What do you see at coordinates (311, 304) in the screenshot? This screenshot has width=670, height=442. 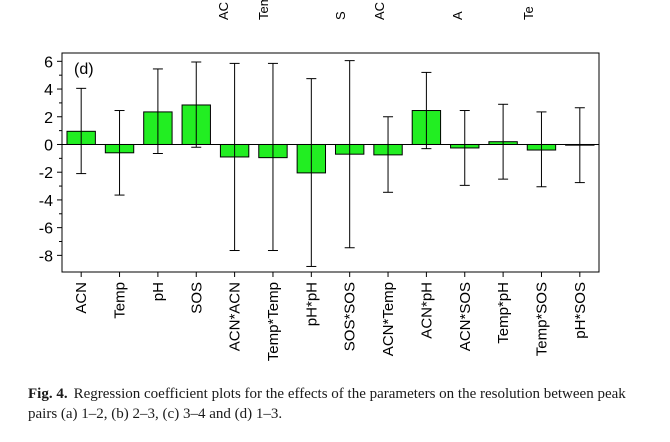 I see `x-tick-label: pH*pH` at bounding box center [311, 304].